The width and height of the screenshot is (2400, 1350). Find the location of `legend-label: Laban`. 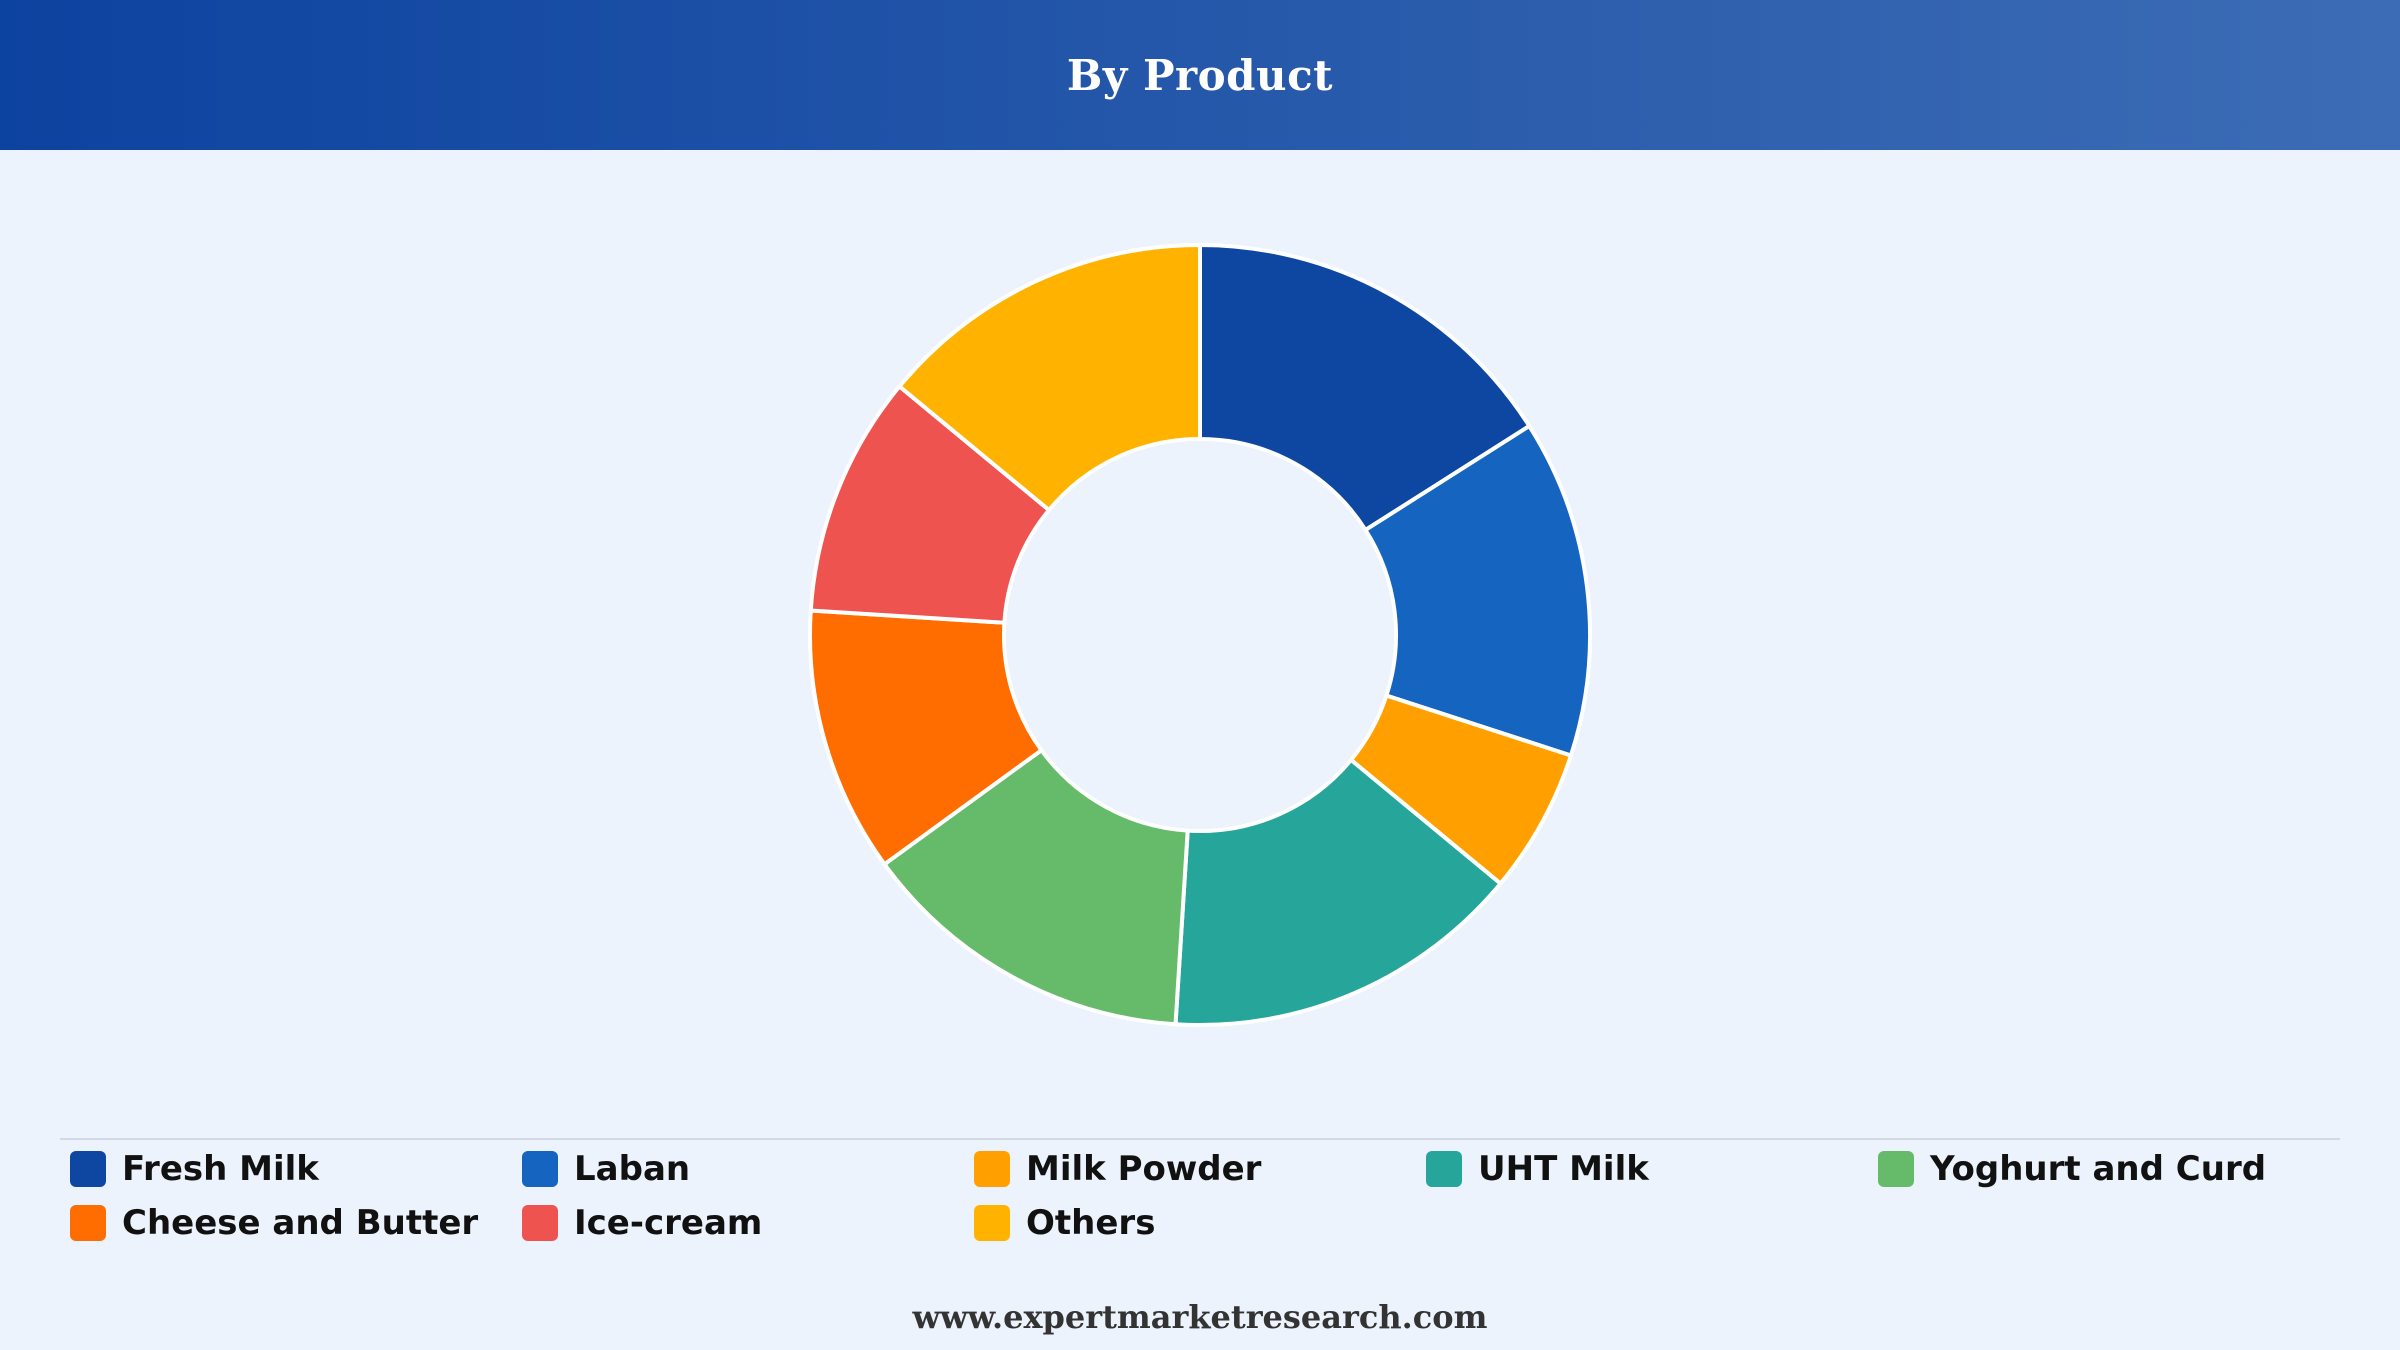

legend-label: Laban is located at coordinates (632, 1169).